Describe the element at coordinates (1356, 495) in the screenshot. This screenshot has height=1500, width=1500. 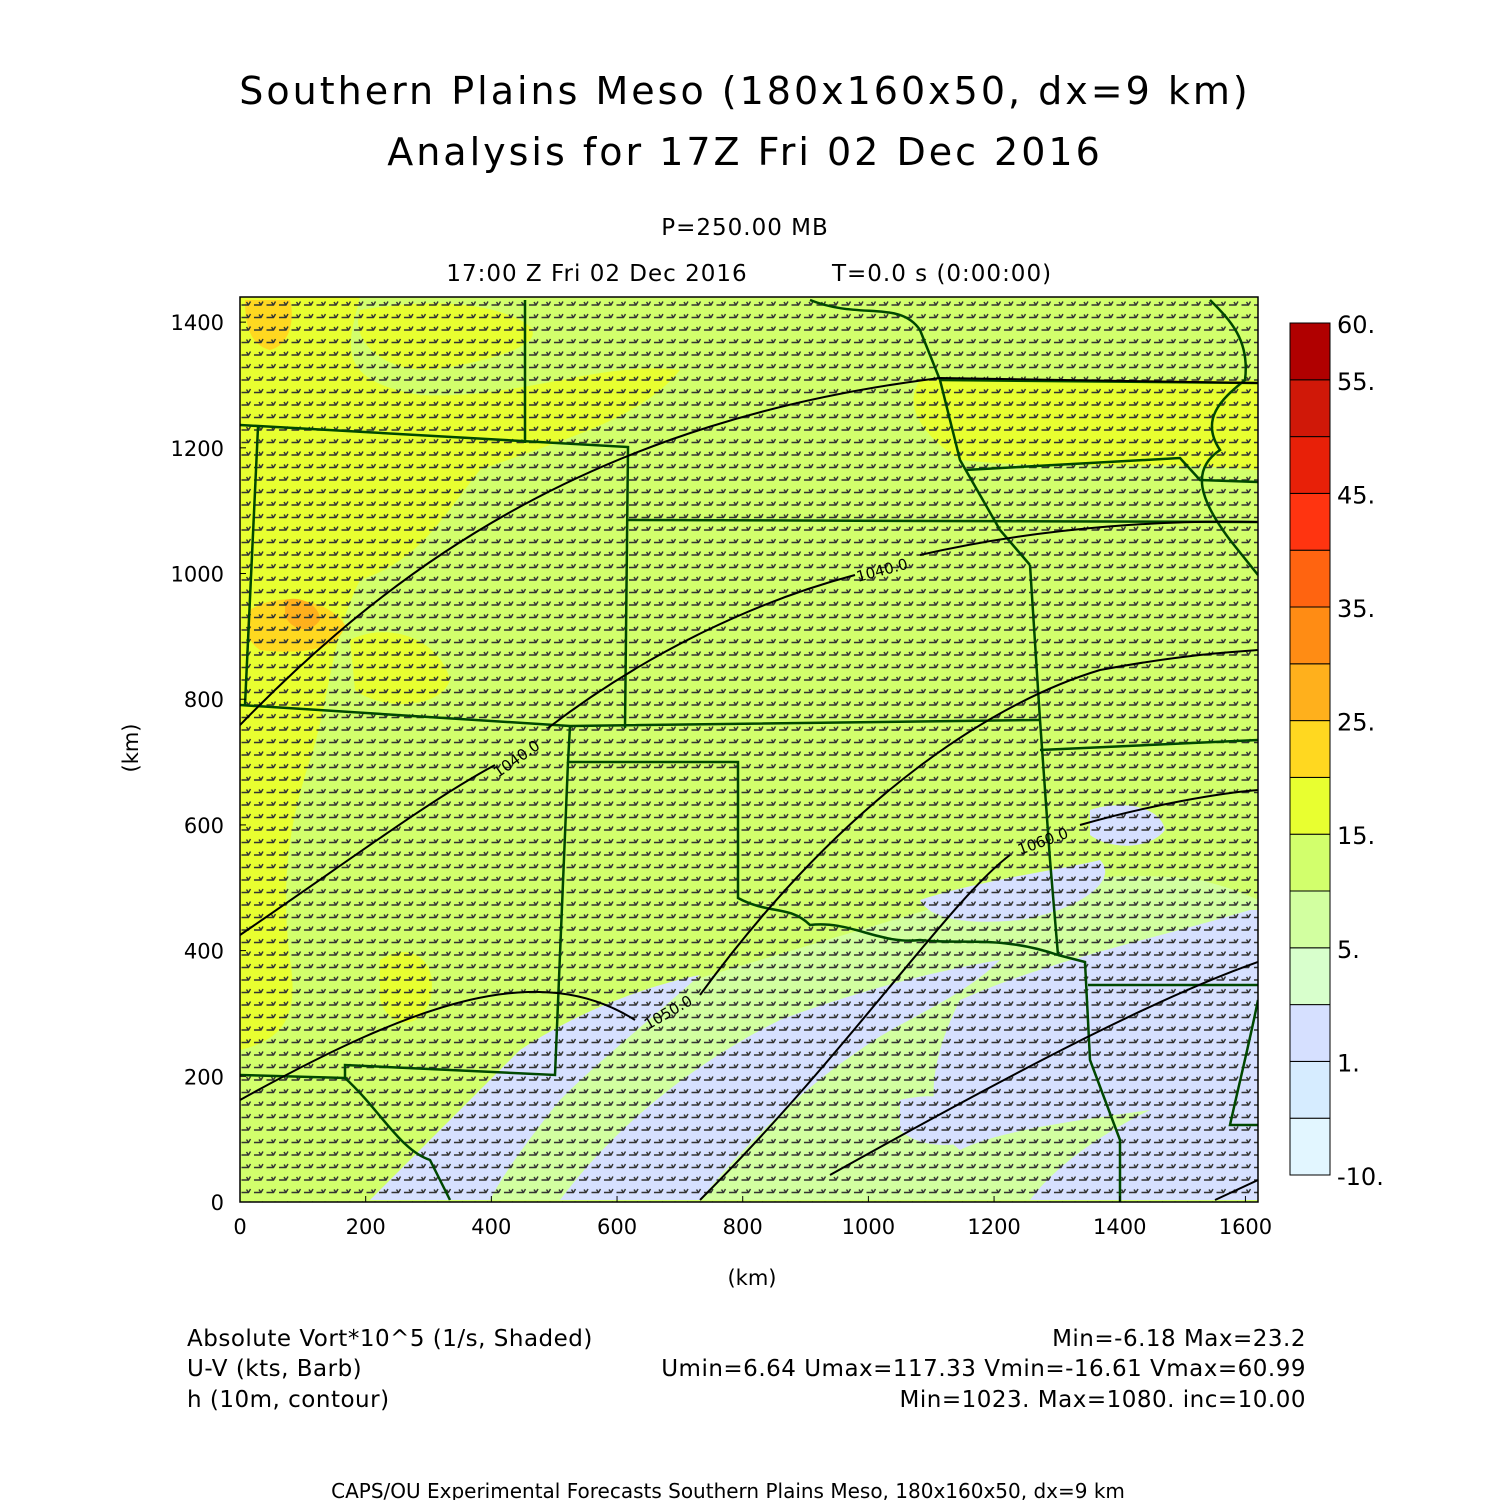
I see `colorbar-label: 45.` at that location.